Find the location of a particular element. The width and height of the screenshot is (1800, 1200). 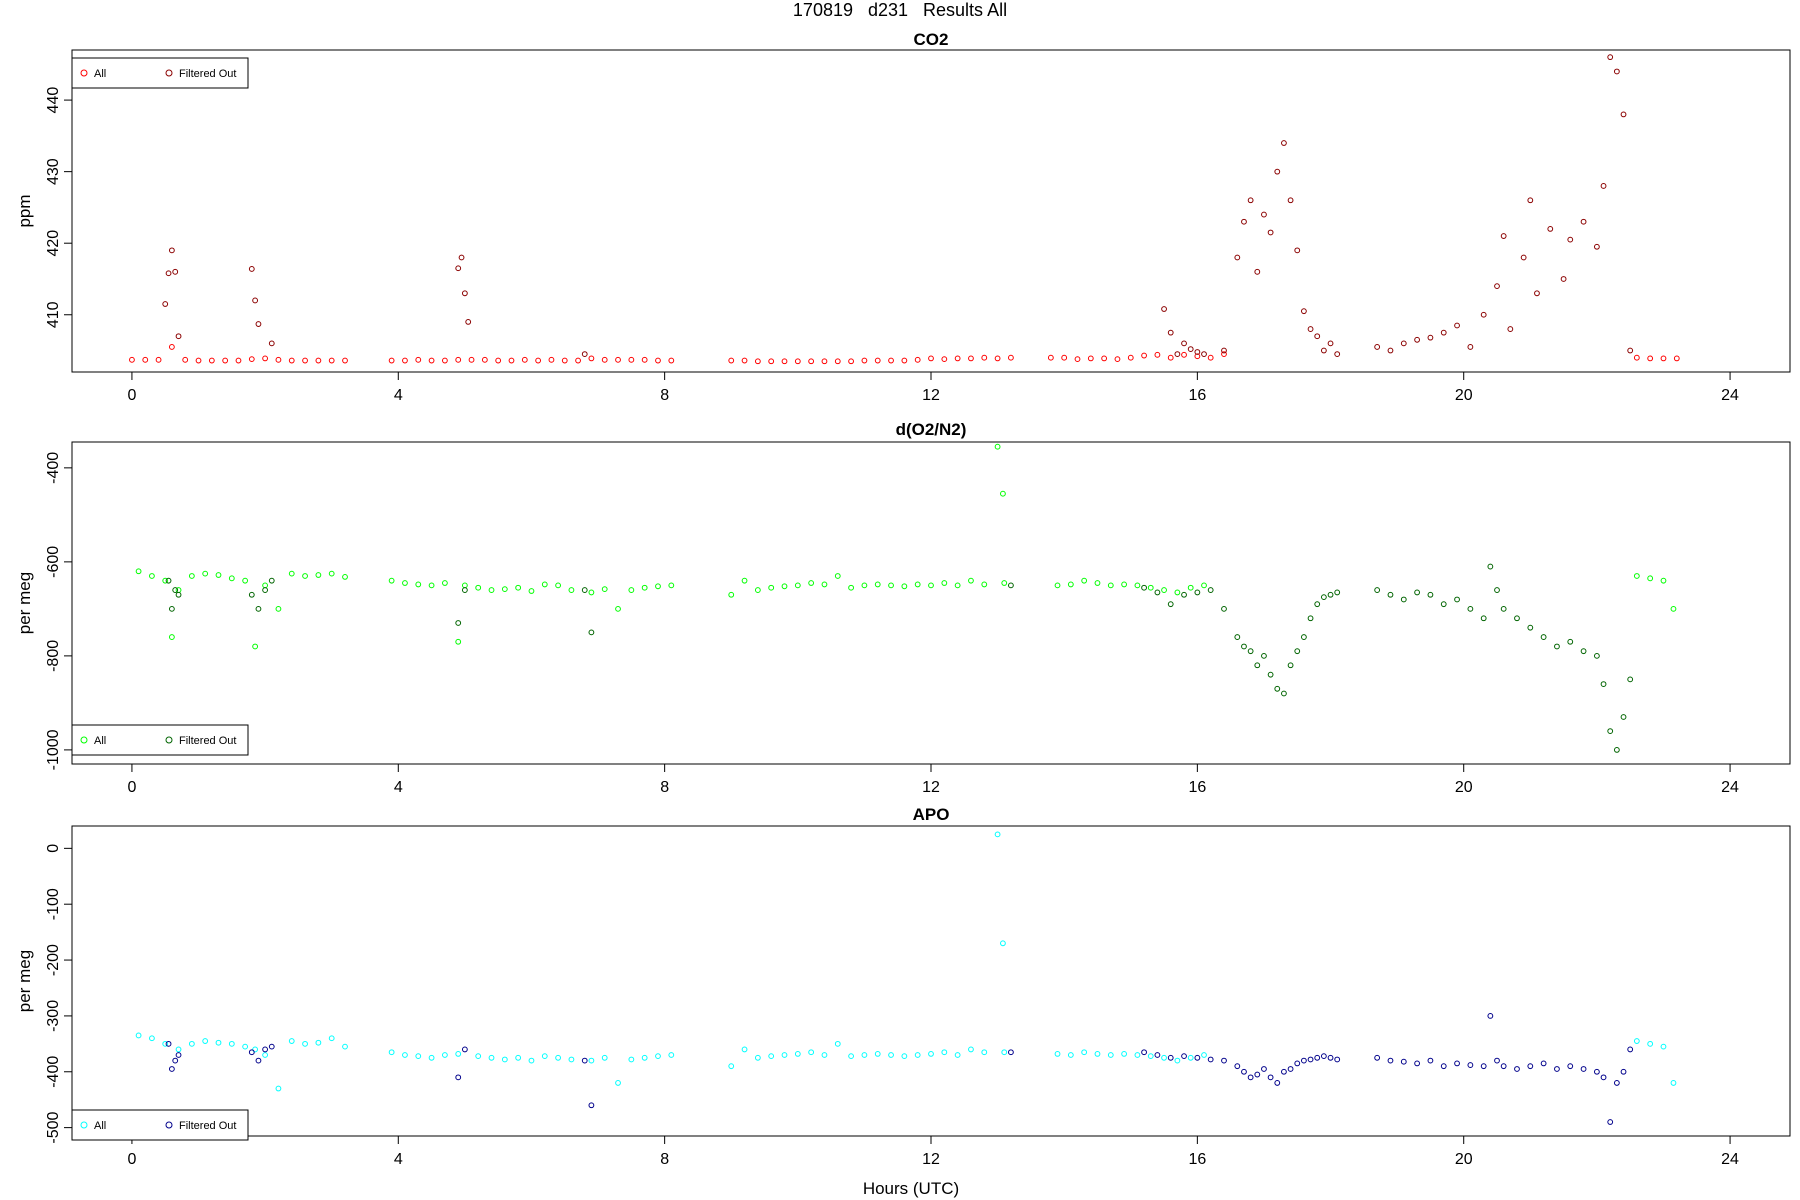

legend-all-marker is located at coordinates (84, 740).